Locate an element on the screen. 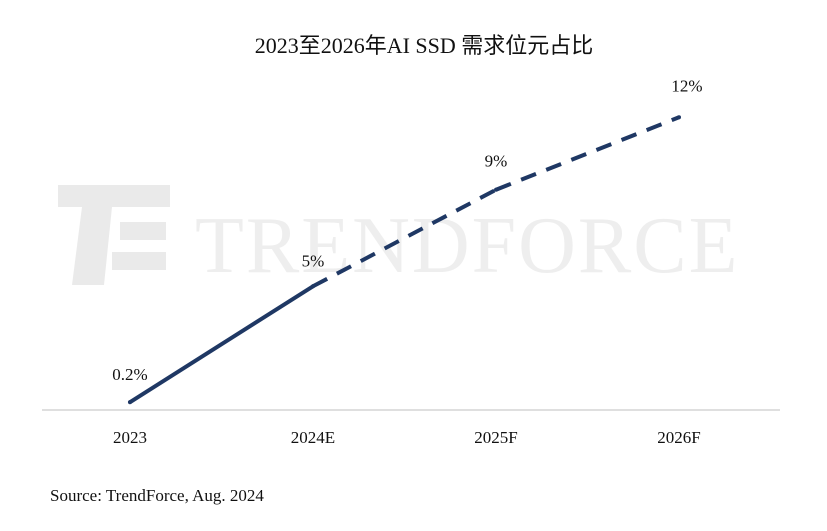 The height and width of the screenshot is (531, 827). watermark-text: TRENDFORCE is located at coordinates (467, 246).